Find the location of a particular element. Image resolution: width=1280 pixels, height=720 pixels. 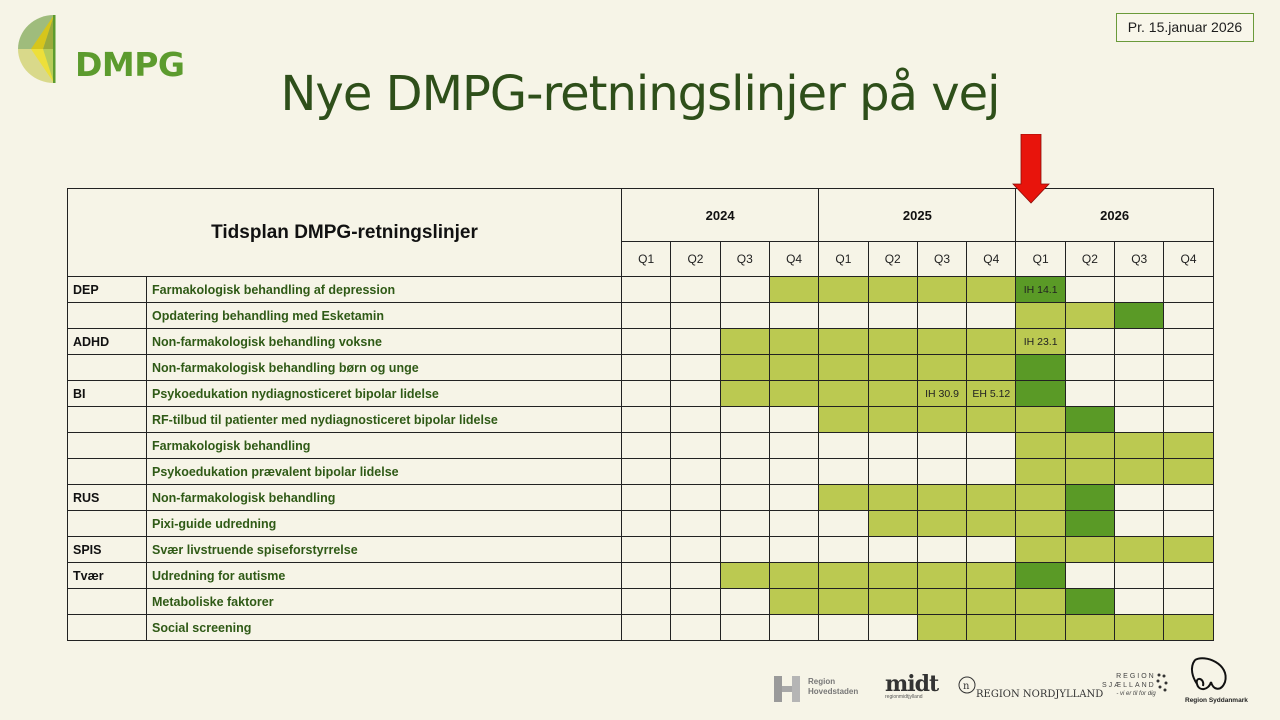

table-title: Tidsplan DMPG-retningslinjer is located at coordinates (344, 232).